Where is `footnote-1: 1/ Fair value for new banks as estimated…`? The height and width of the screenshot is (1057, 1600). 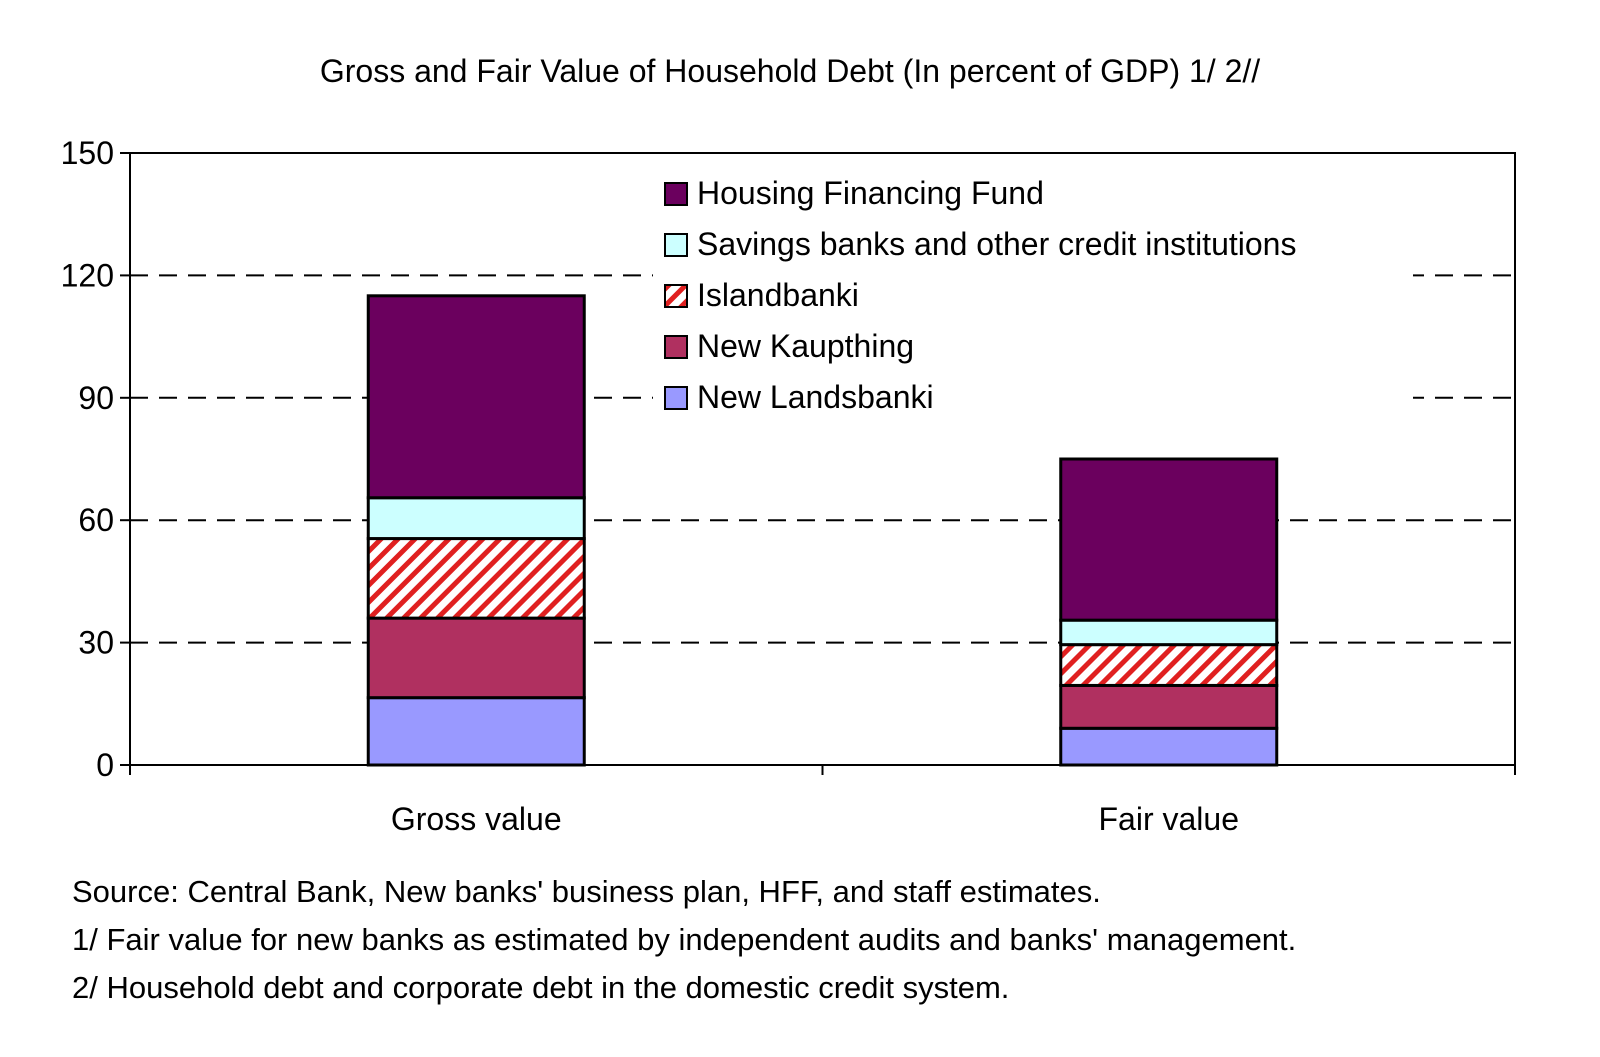
footnote-1: 1/ Fair value for new banks as estimated… is located at coordinates (684, 939).